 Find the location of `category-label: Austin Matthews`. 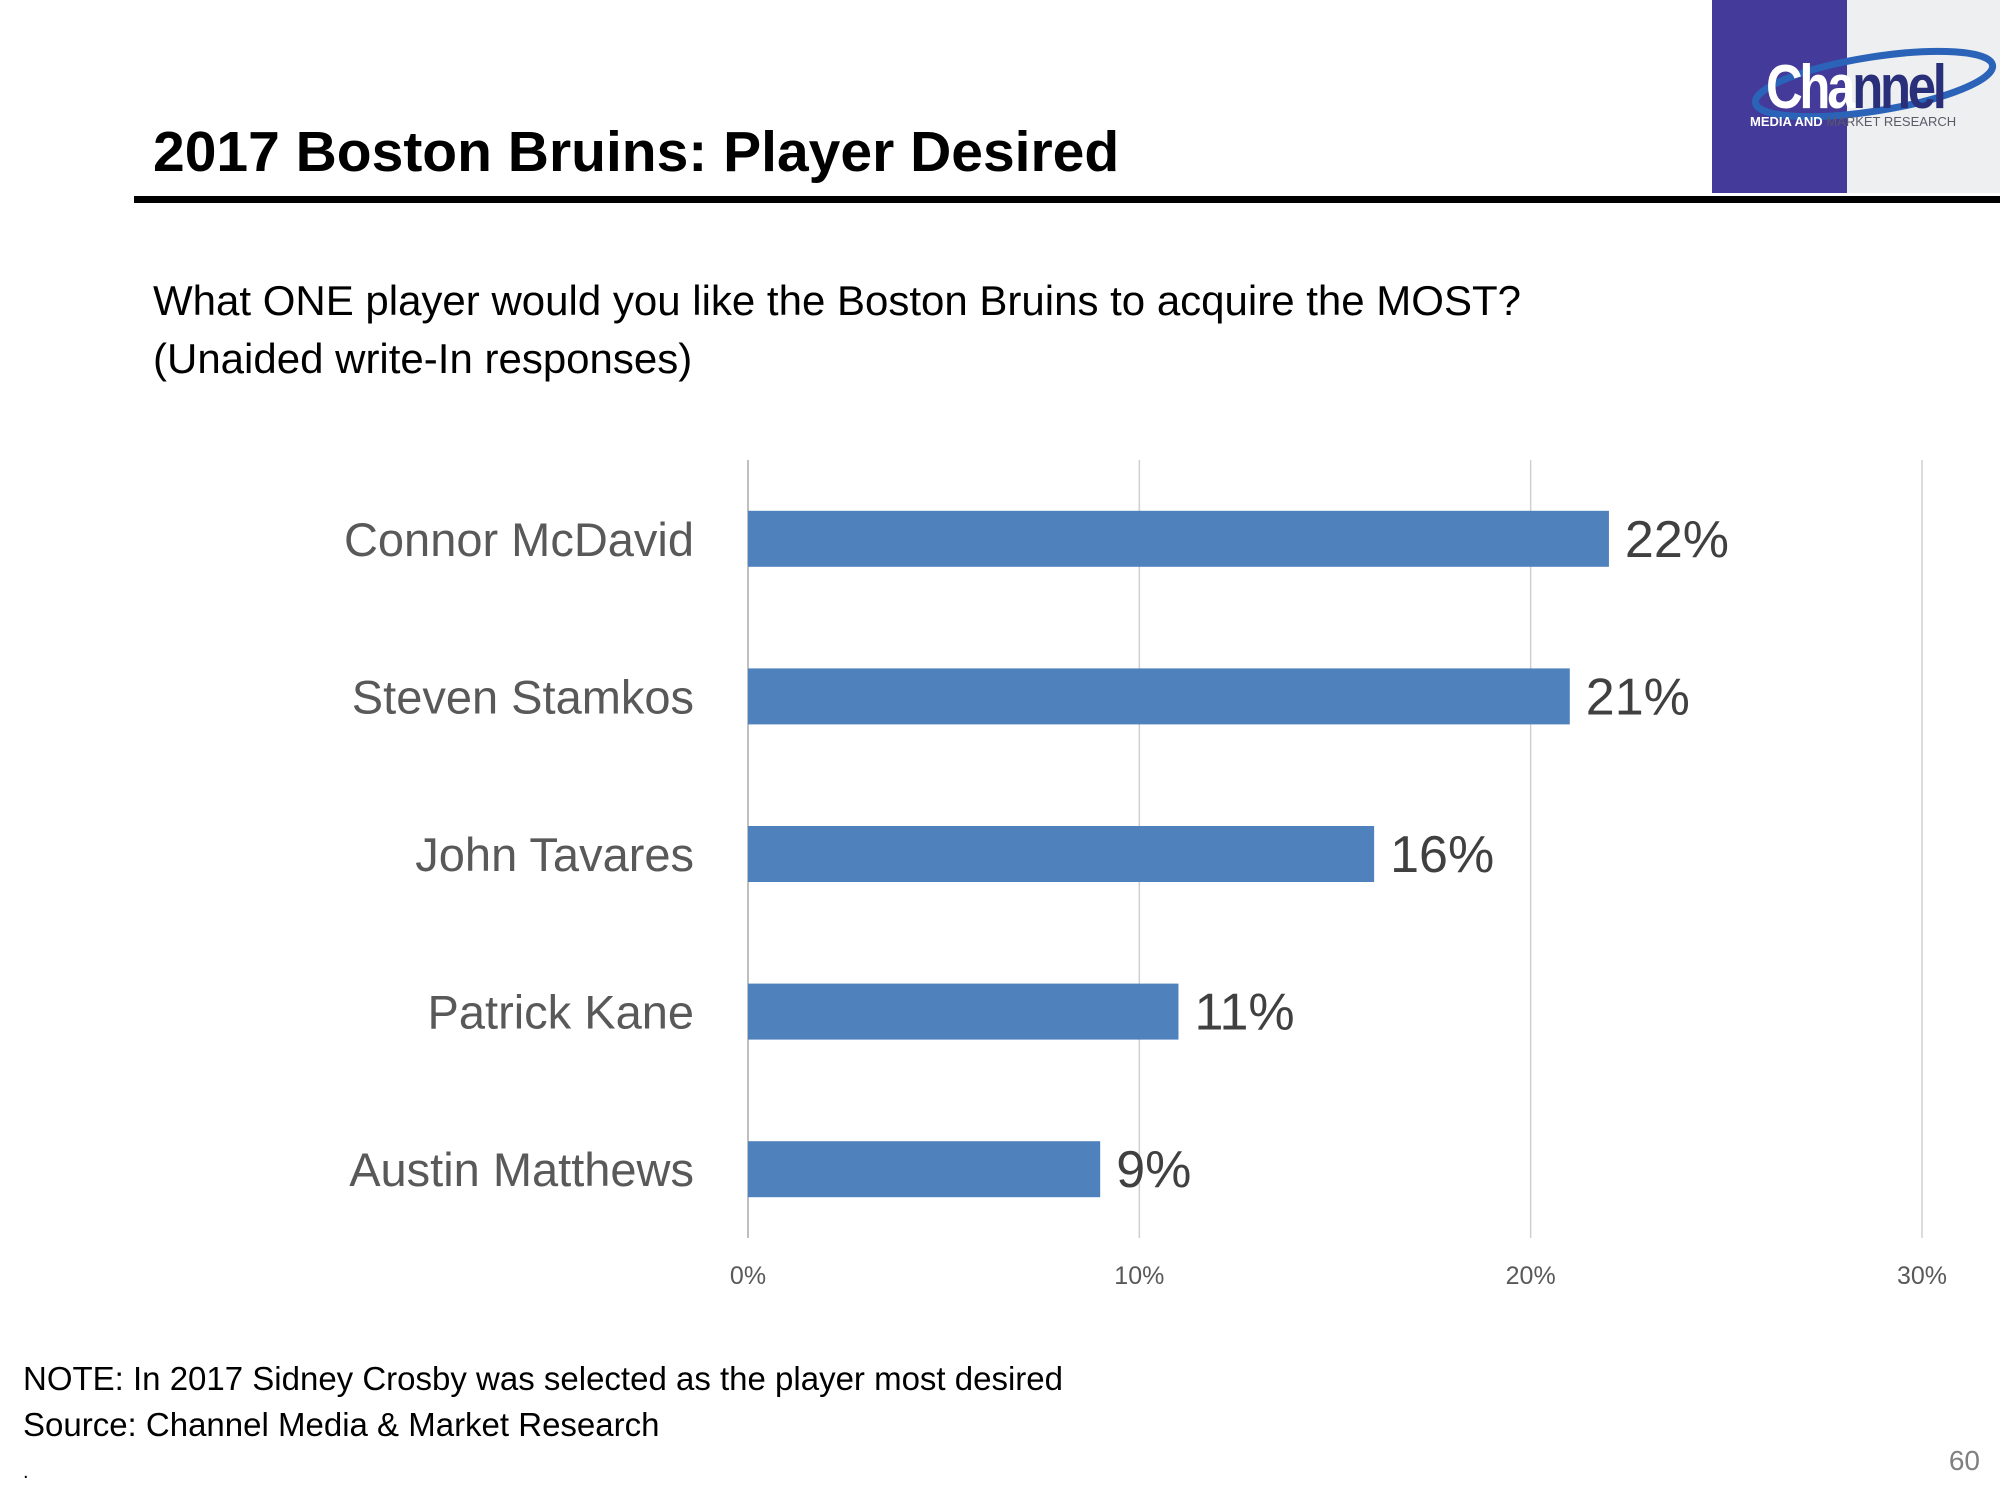

category-label: Austin Matthews is located at coordinates (521, 1169).